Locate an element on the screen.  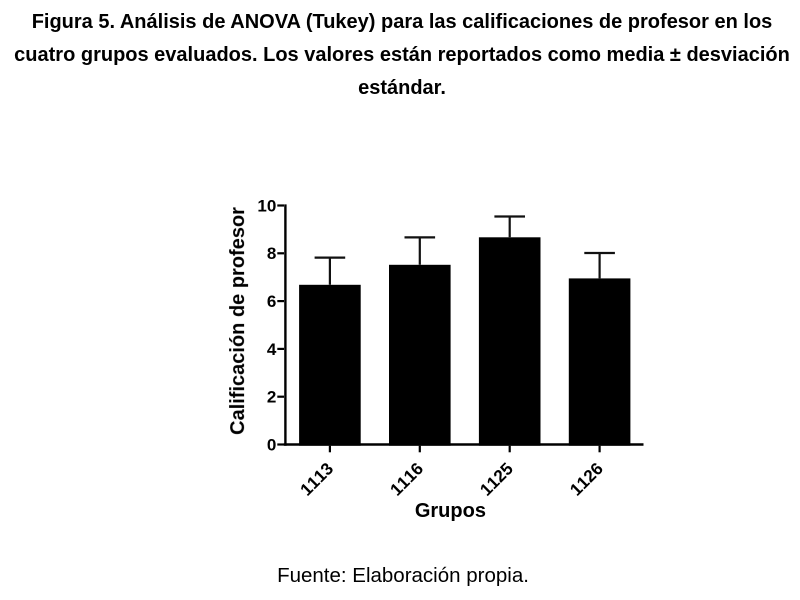
svg-text: 4 is located at coordinates (272, 349).